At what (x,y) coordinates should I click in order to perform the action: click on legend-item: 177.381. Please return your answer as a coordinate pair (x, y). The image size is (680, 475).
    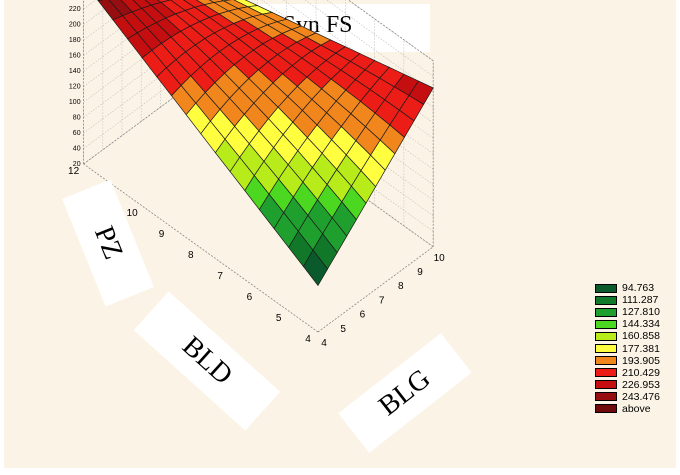
    Looking at the image, I should click on (627, 348).